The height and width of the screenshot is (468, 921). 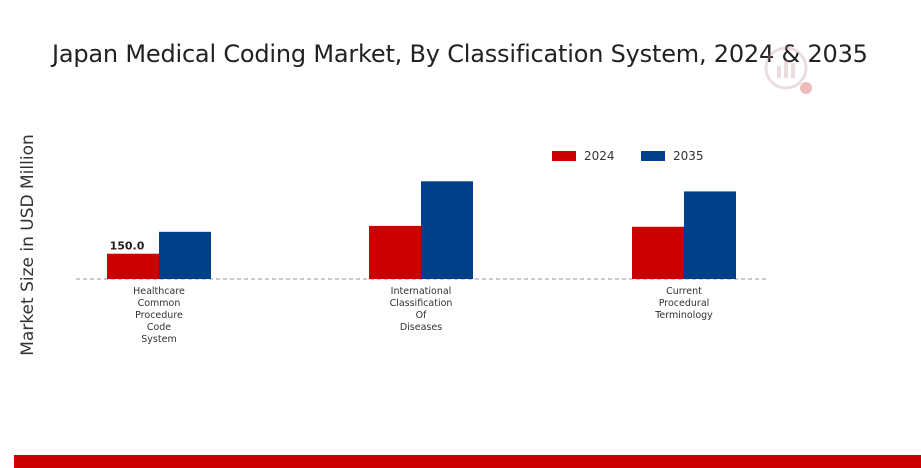 What do you see at coordinates (159, 315) in the screenshot?
I see `category-label-0: Healthcare Common Procedure Code System` at bounding box center [159, 315].